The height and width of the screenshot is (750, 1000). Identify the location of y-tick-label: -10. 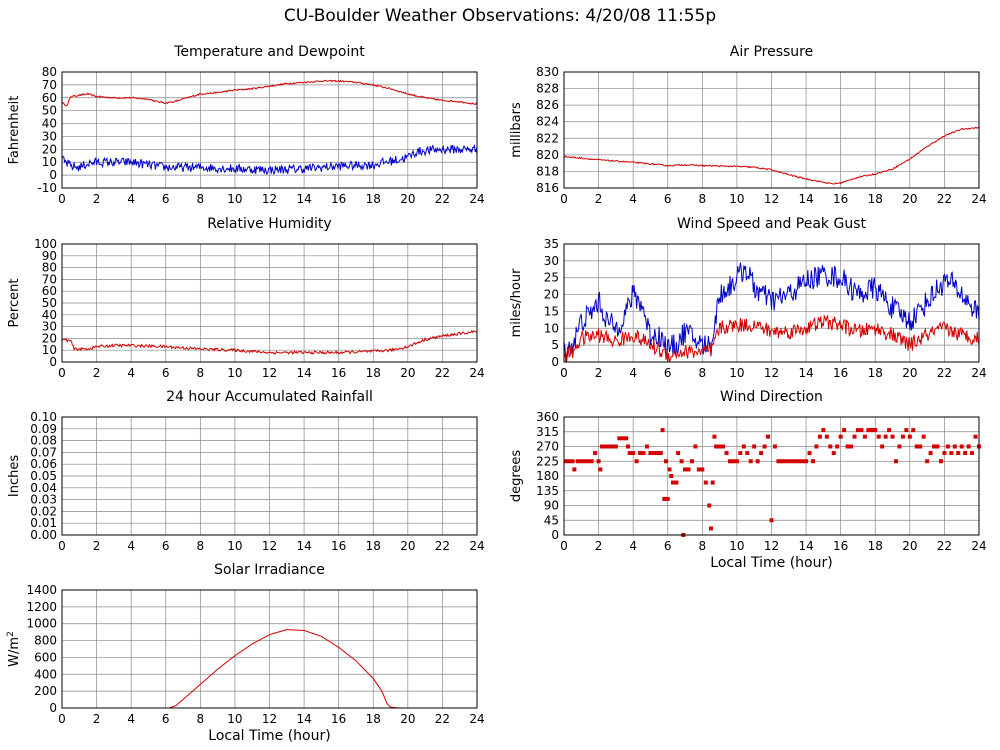
(47, 188).